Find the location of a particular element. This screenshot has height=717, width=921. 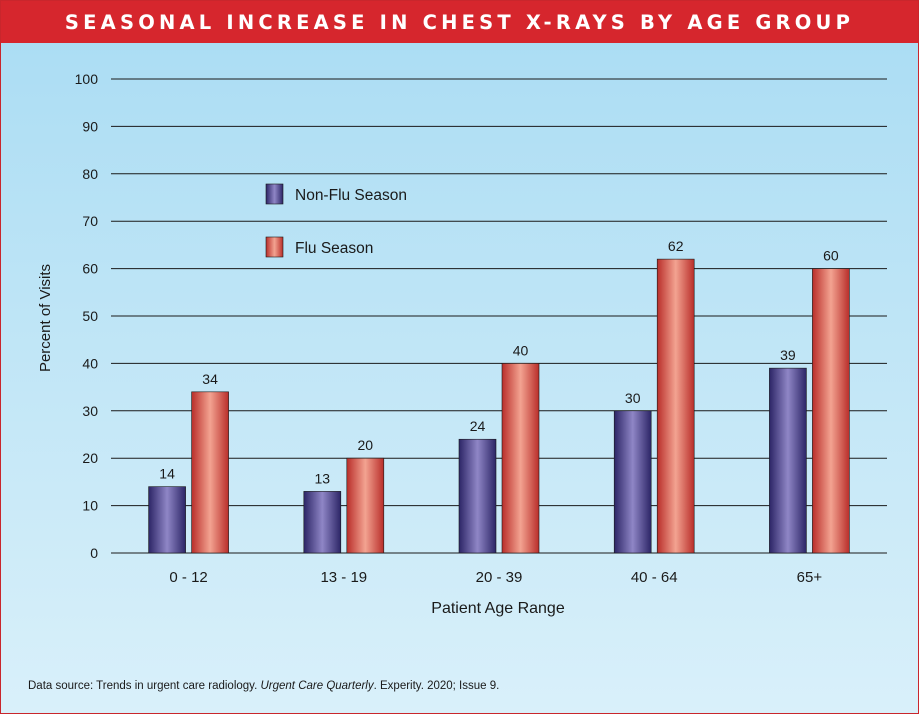

y-tick-label: 40 is located at coordinates (90, 363).